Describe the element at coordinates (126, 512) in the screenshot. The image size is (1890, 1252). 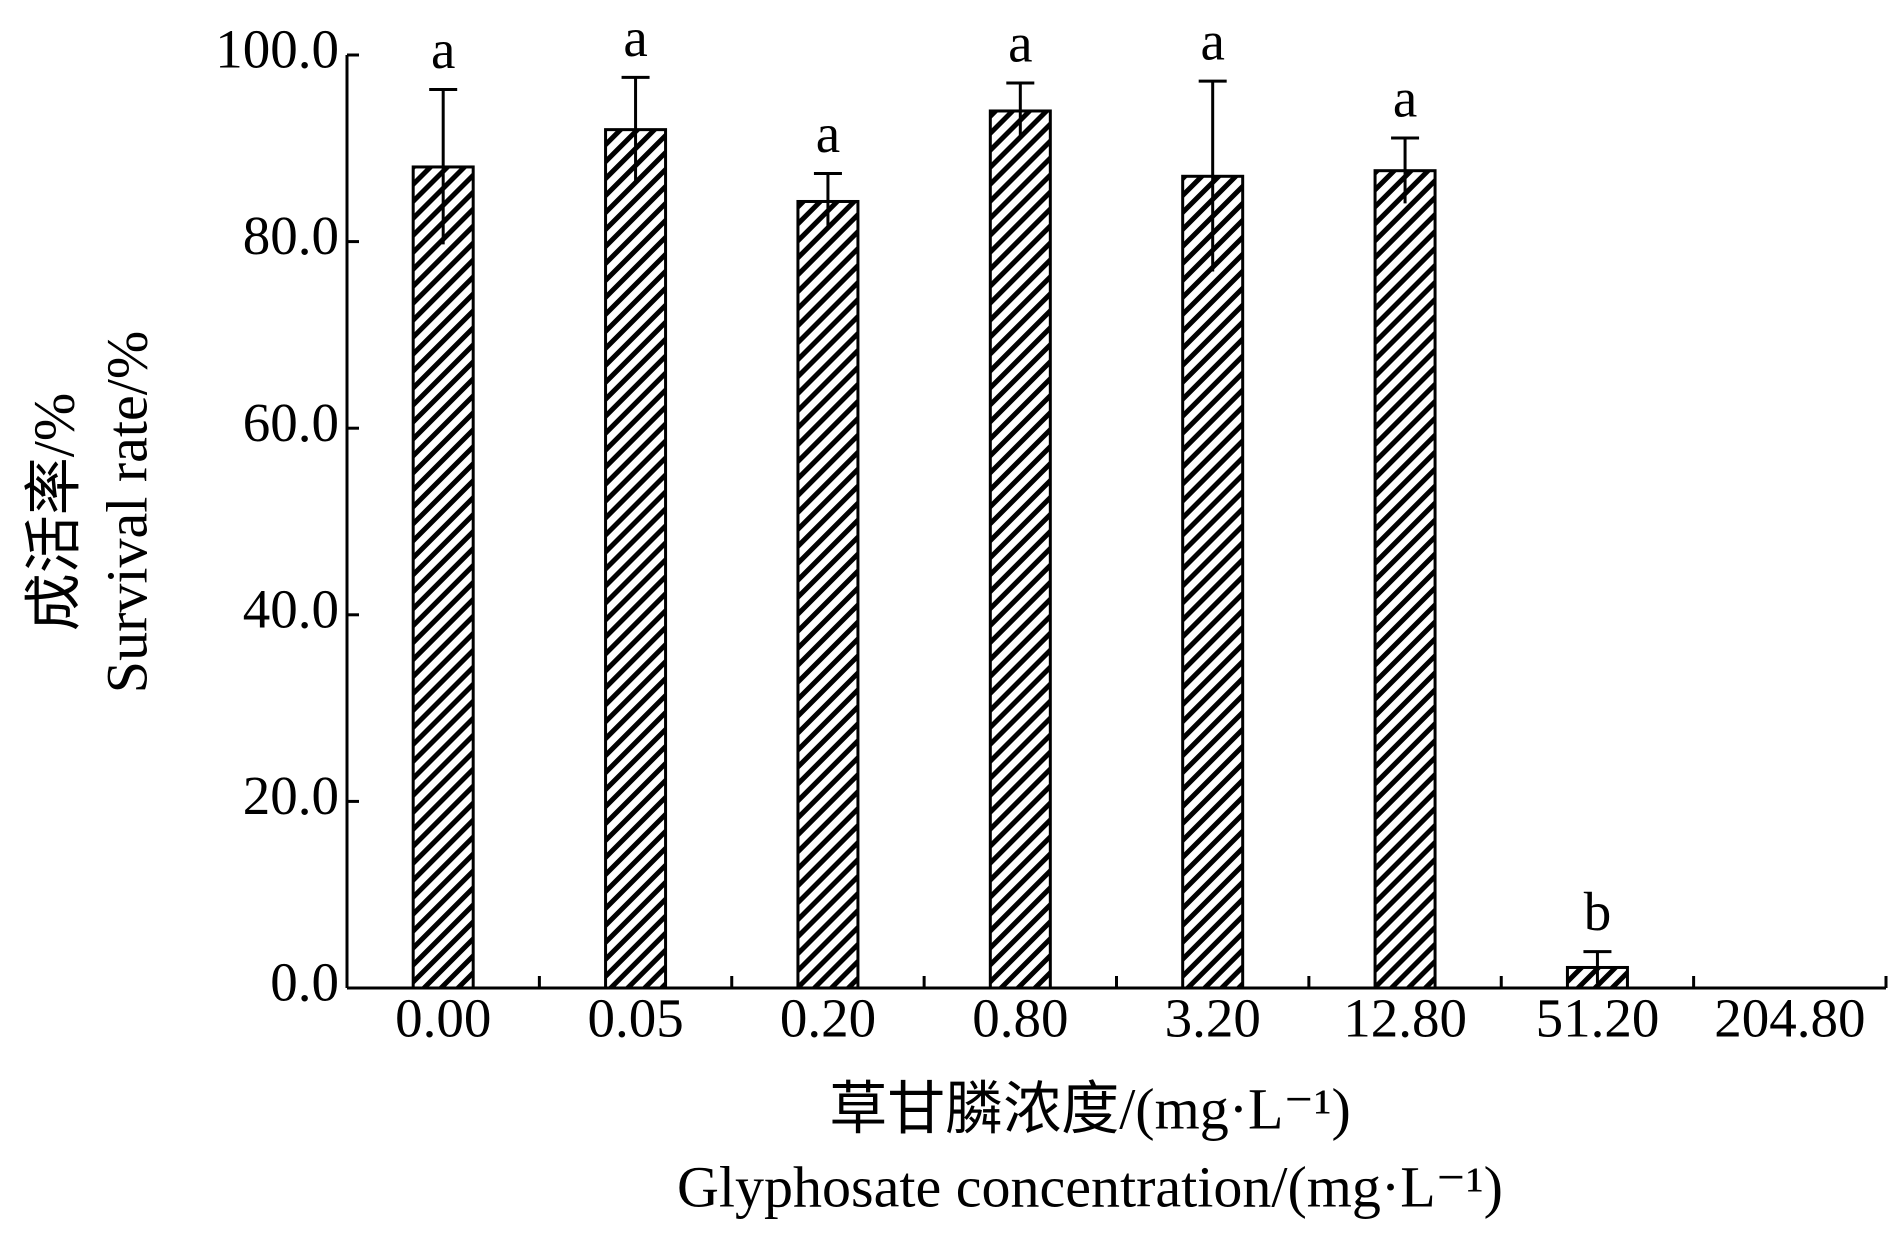
I see `y-axis-title: Survival rate/%` at that location.